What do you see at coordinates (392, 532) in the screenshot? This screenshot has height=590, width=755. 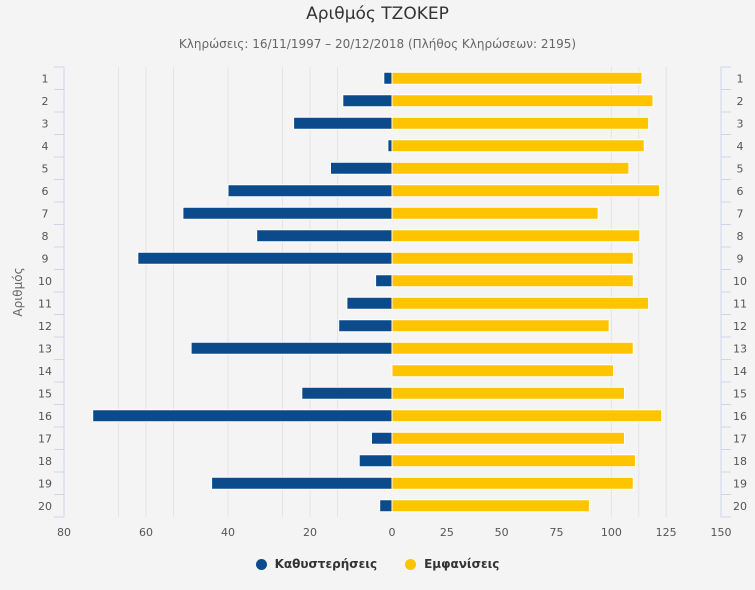 I see `x-tick-label-left: 0` at bounding box center [392, 532].